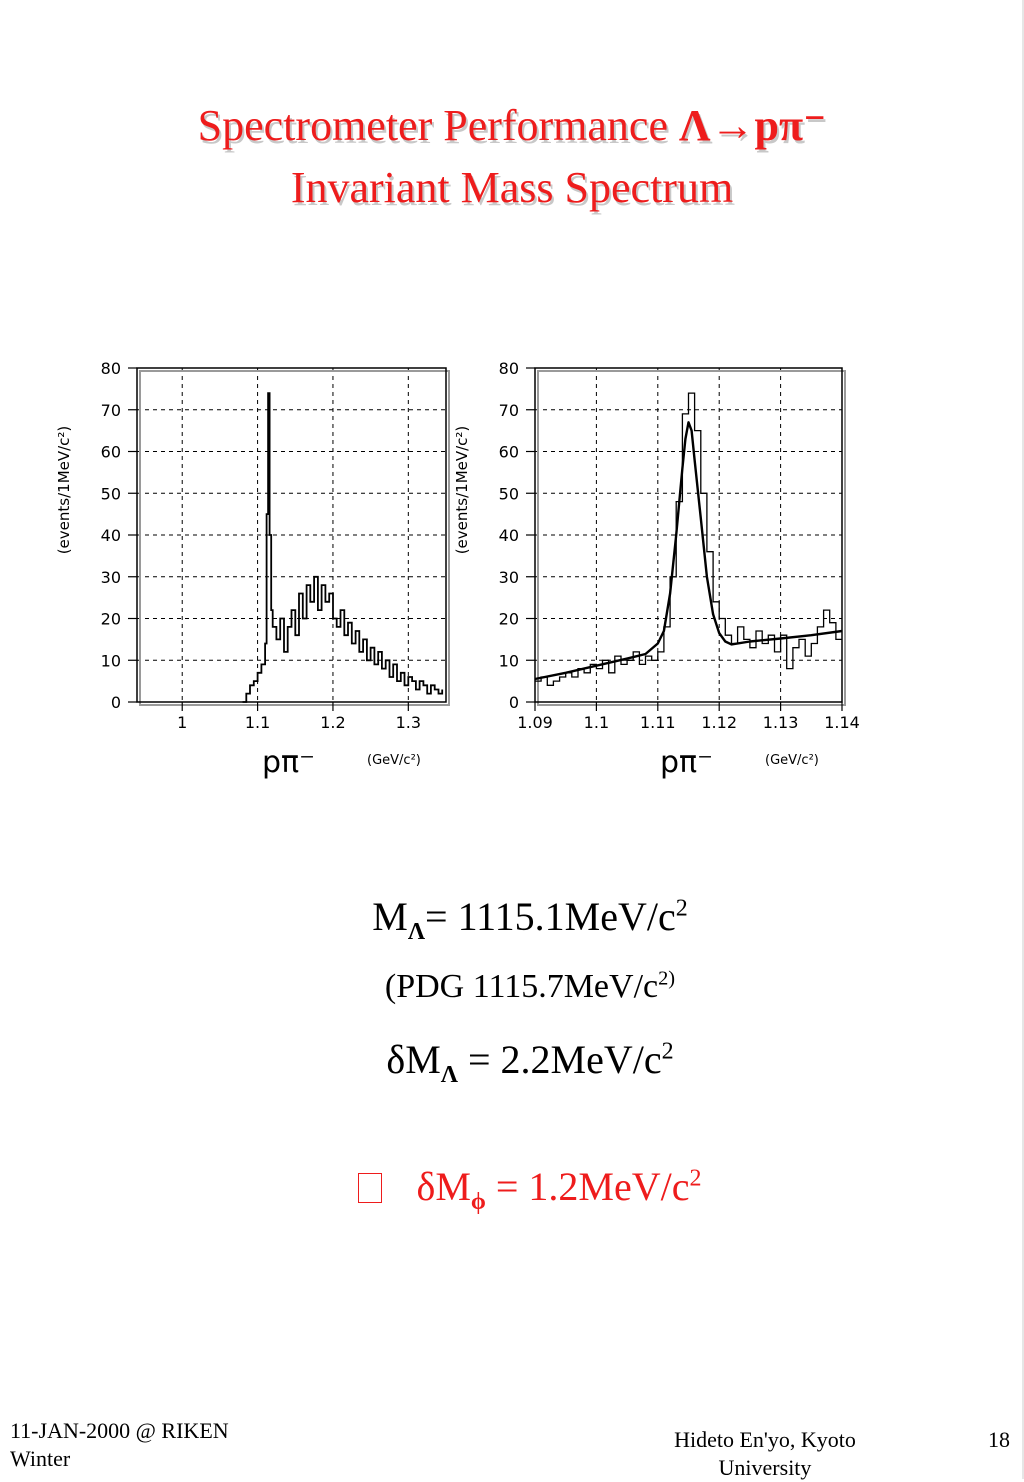  What do you see at coordinates (478, 1202) in the screenshot?
I see `phi-subscript: ϕ` at bounding box center [478, 1202].